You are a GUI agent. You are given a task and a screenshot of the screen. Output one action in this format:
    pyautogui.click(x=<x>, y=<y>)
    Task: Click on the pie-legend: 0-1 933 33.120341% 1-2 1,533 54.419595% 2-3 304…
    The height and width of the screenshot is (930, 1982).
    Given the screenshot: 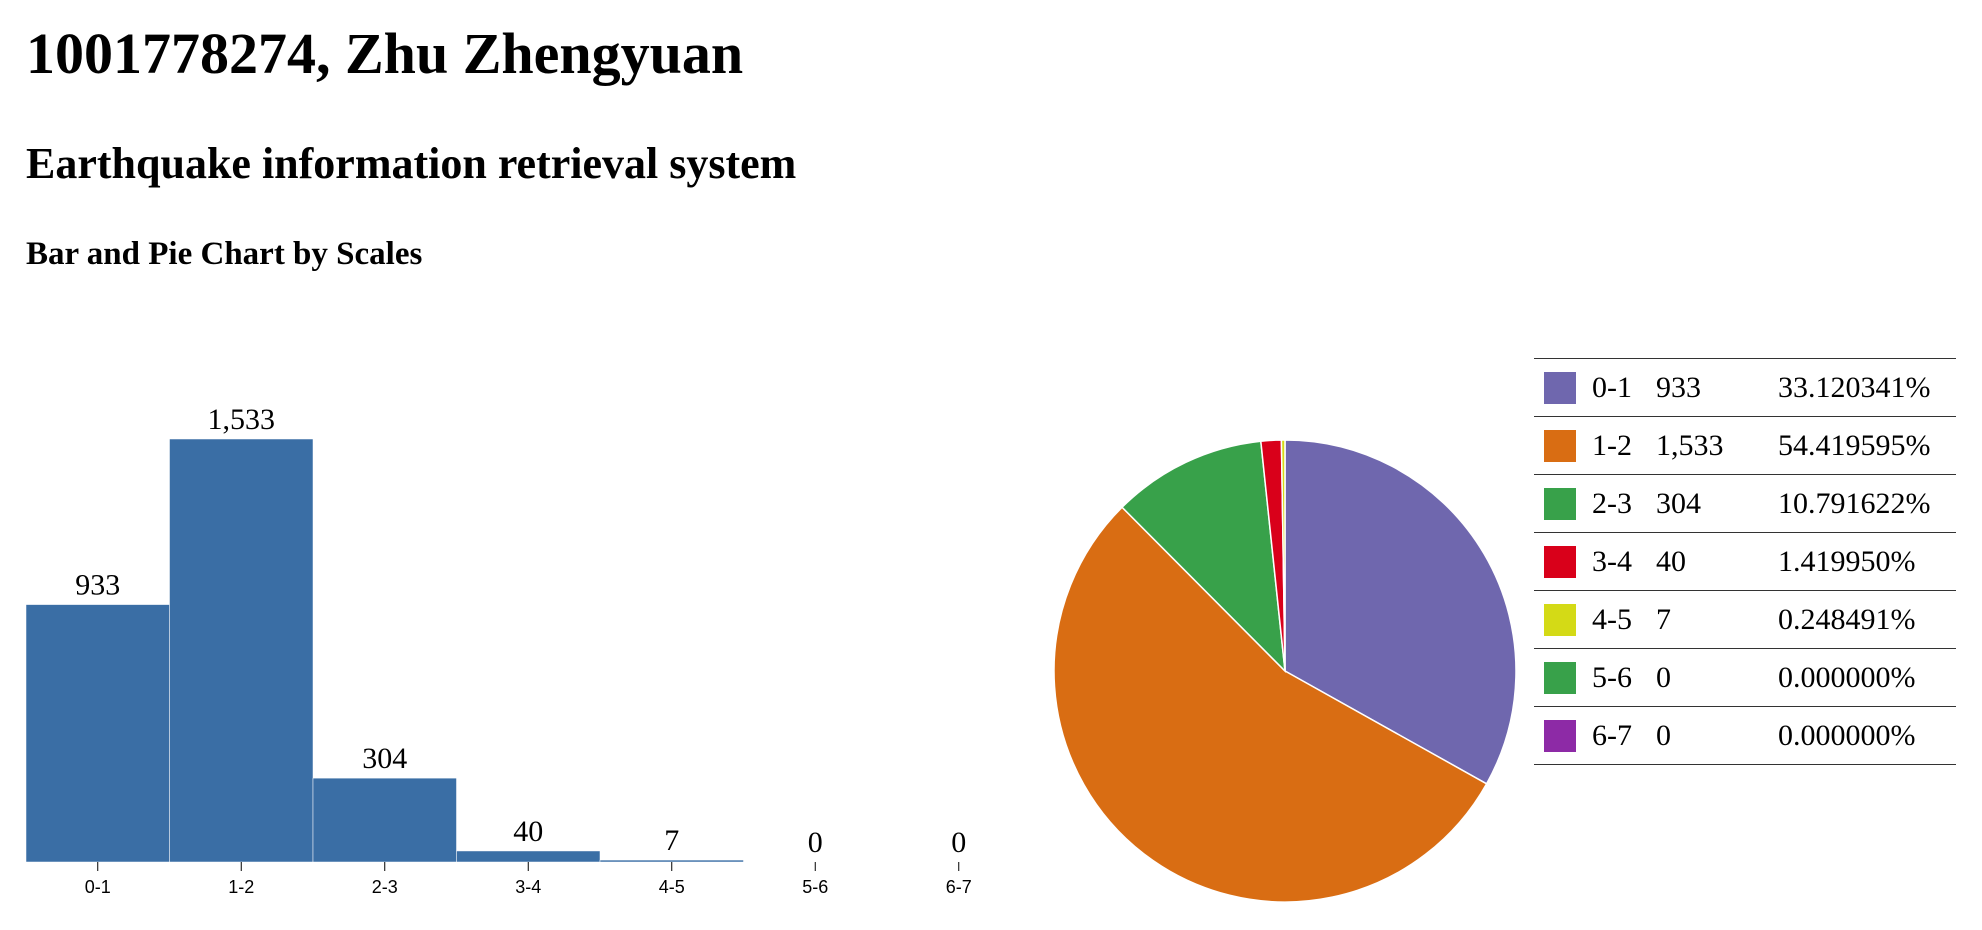 What is the action you would take?
    pyautogui.click(x=1745, y=561)
    